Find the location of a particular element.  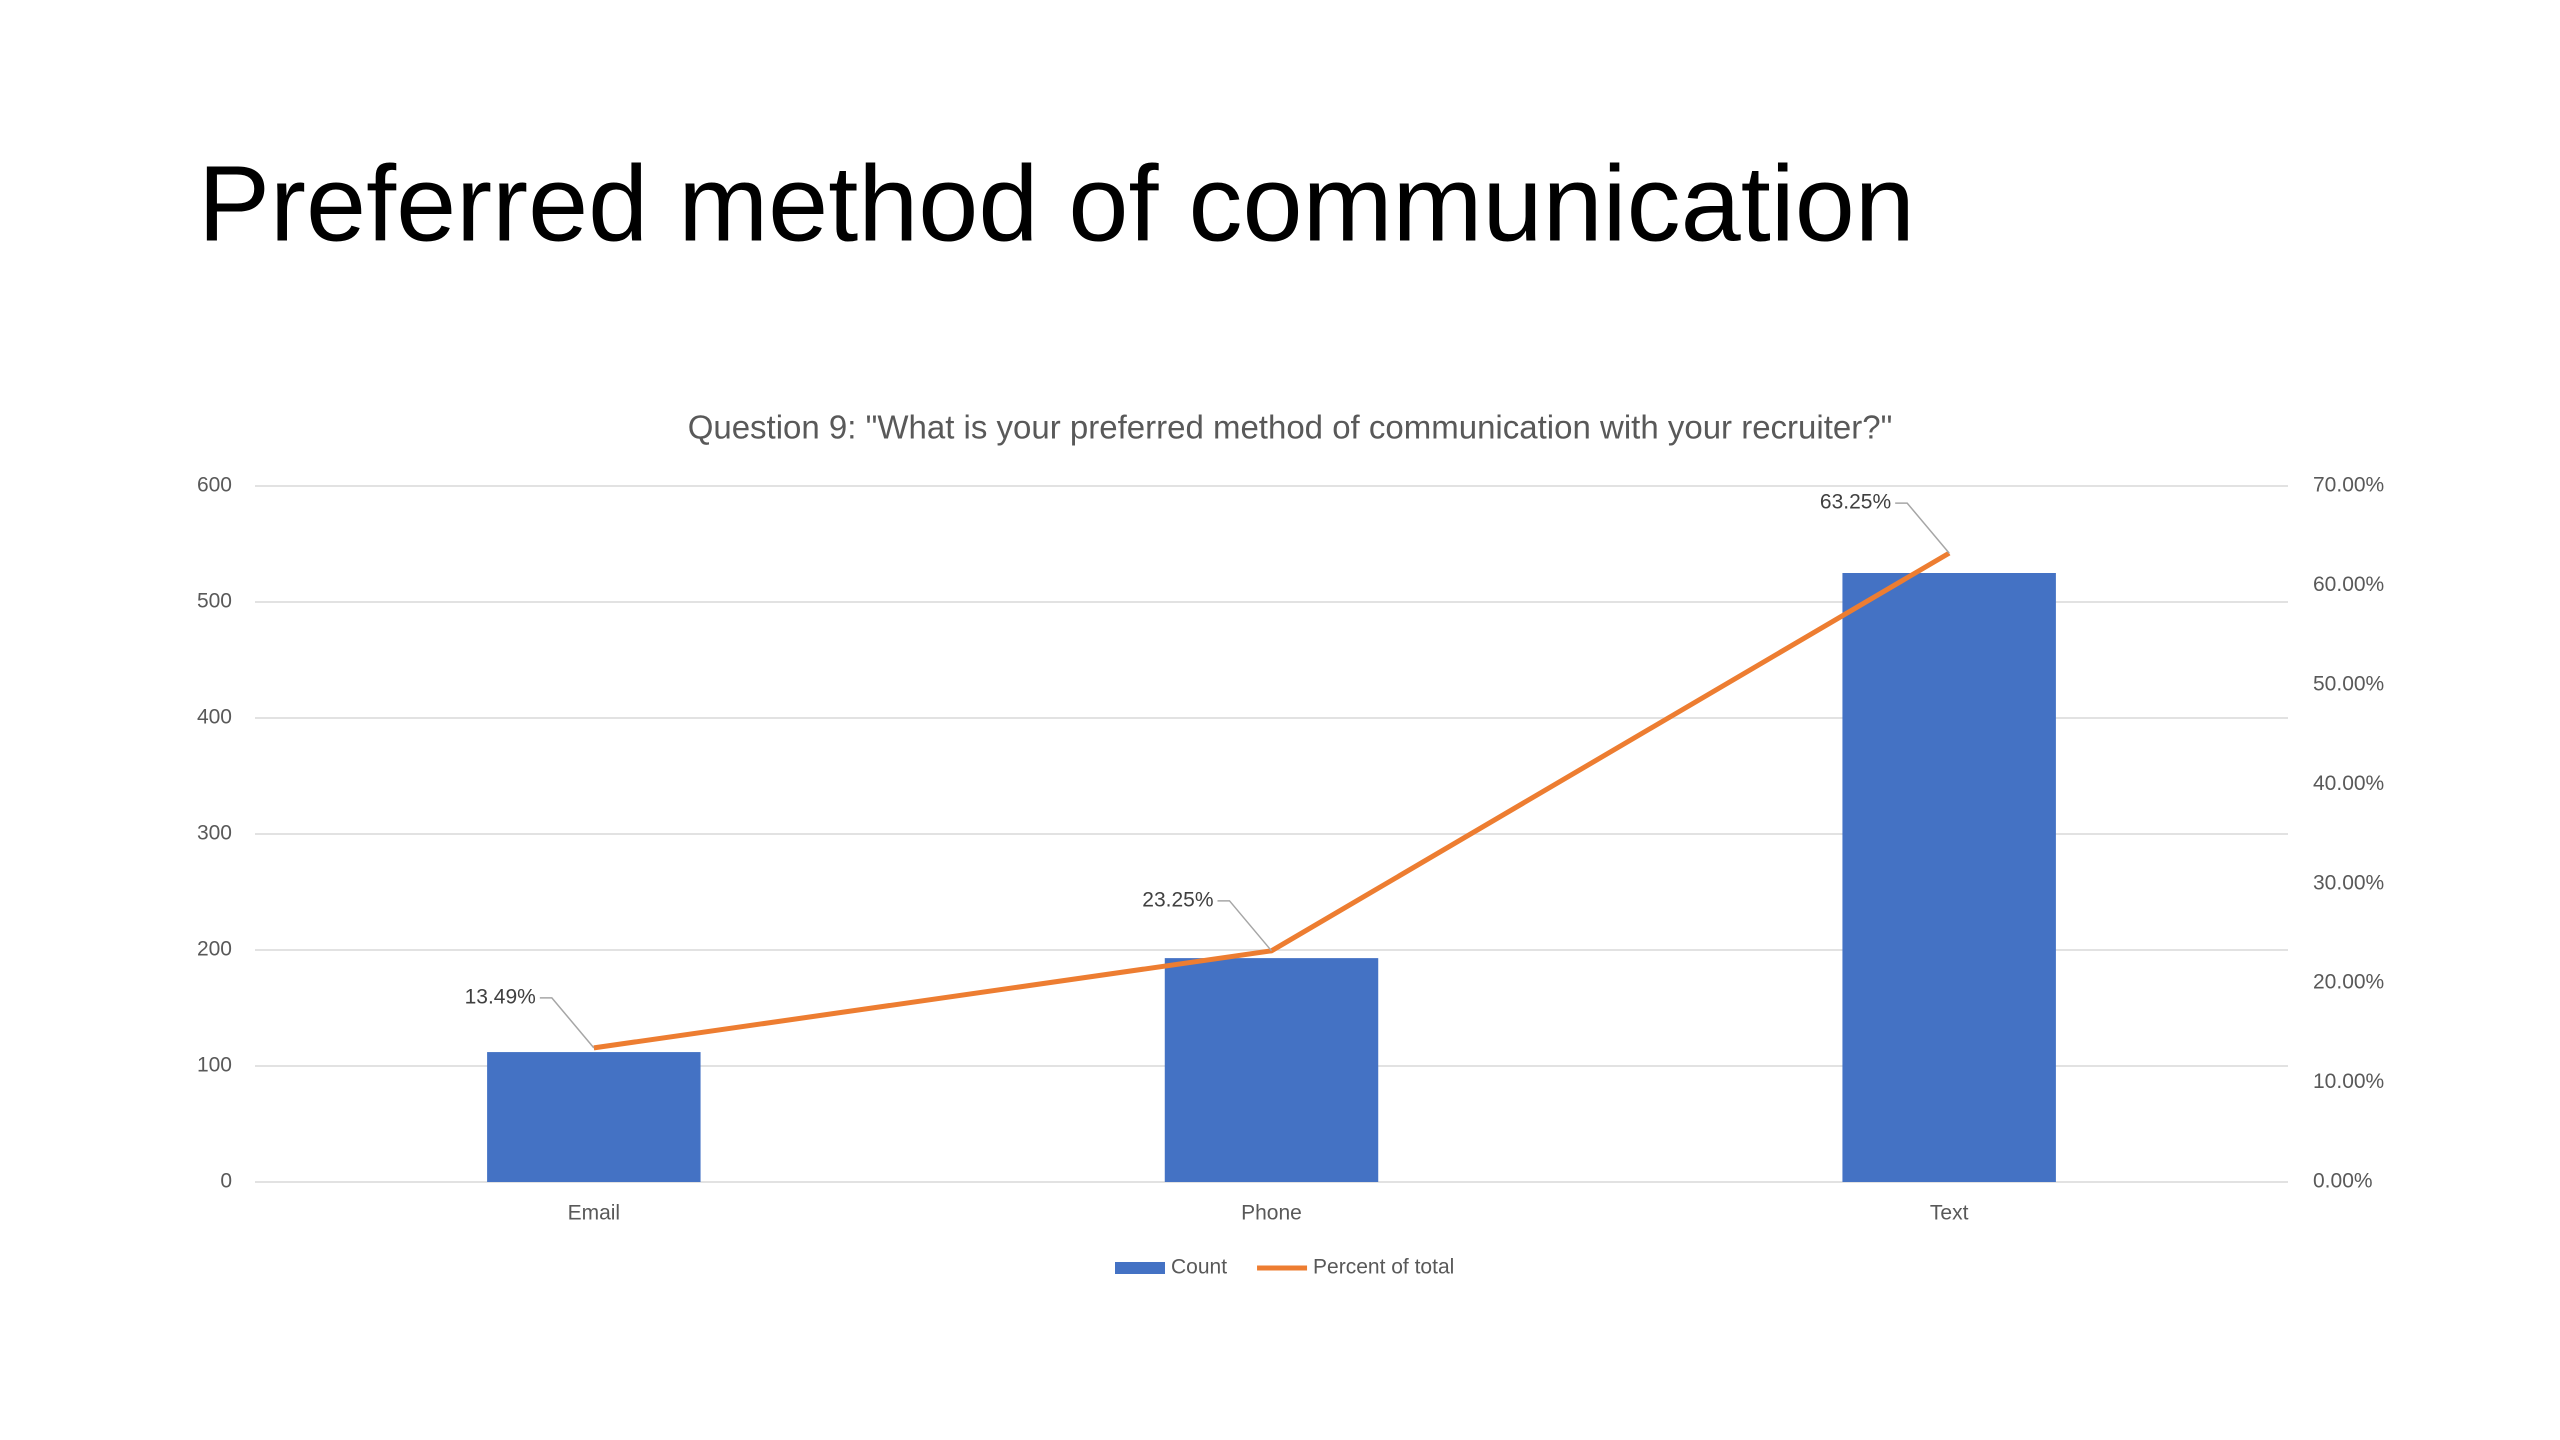

y-tick-label: 0 is located at coordinates (226, 1181).